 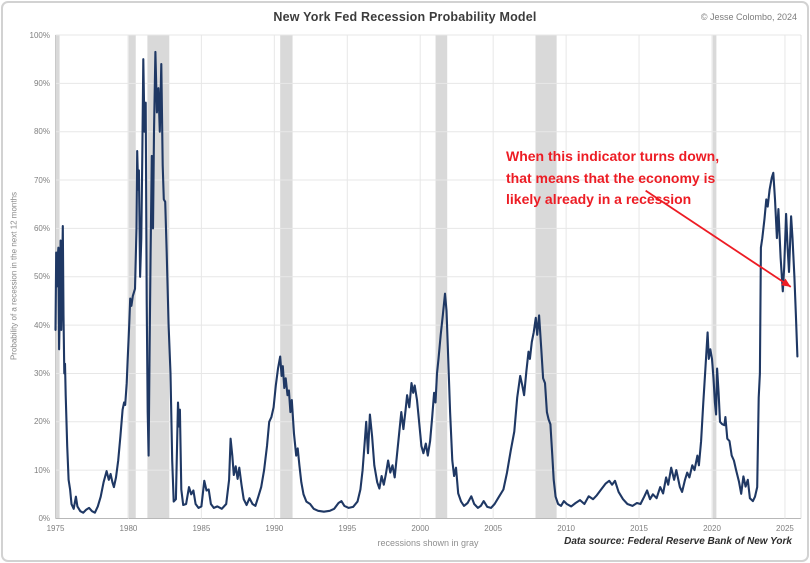 What do you see at coordinates (41, 422) in the screenshot?
I see `y-tick-label: 20%` at bounding box center [41, 422].